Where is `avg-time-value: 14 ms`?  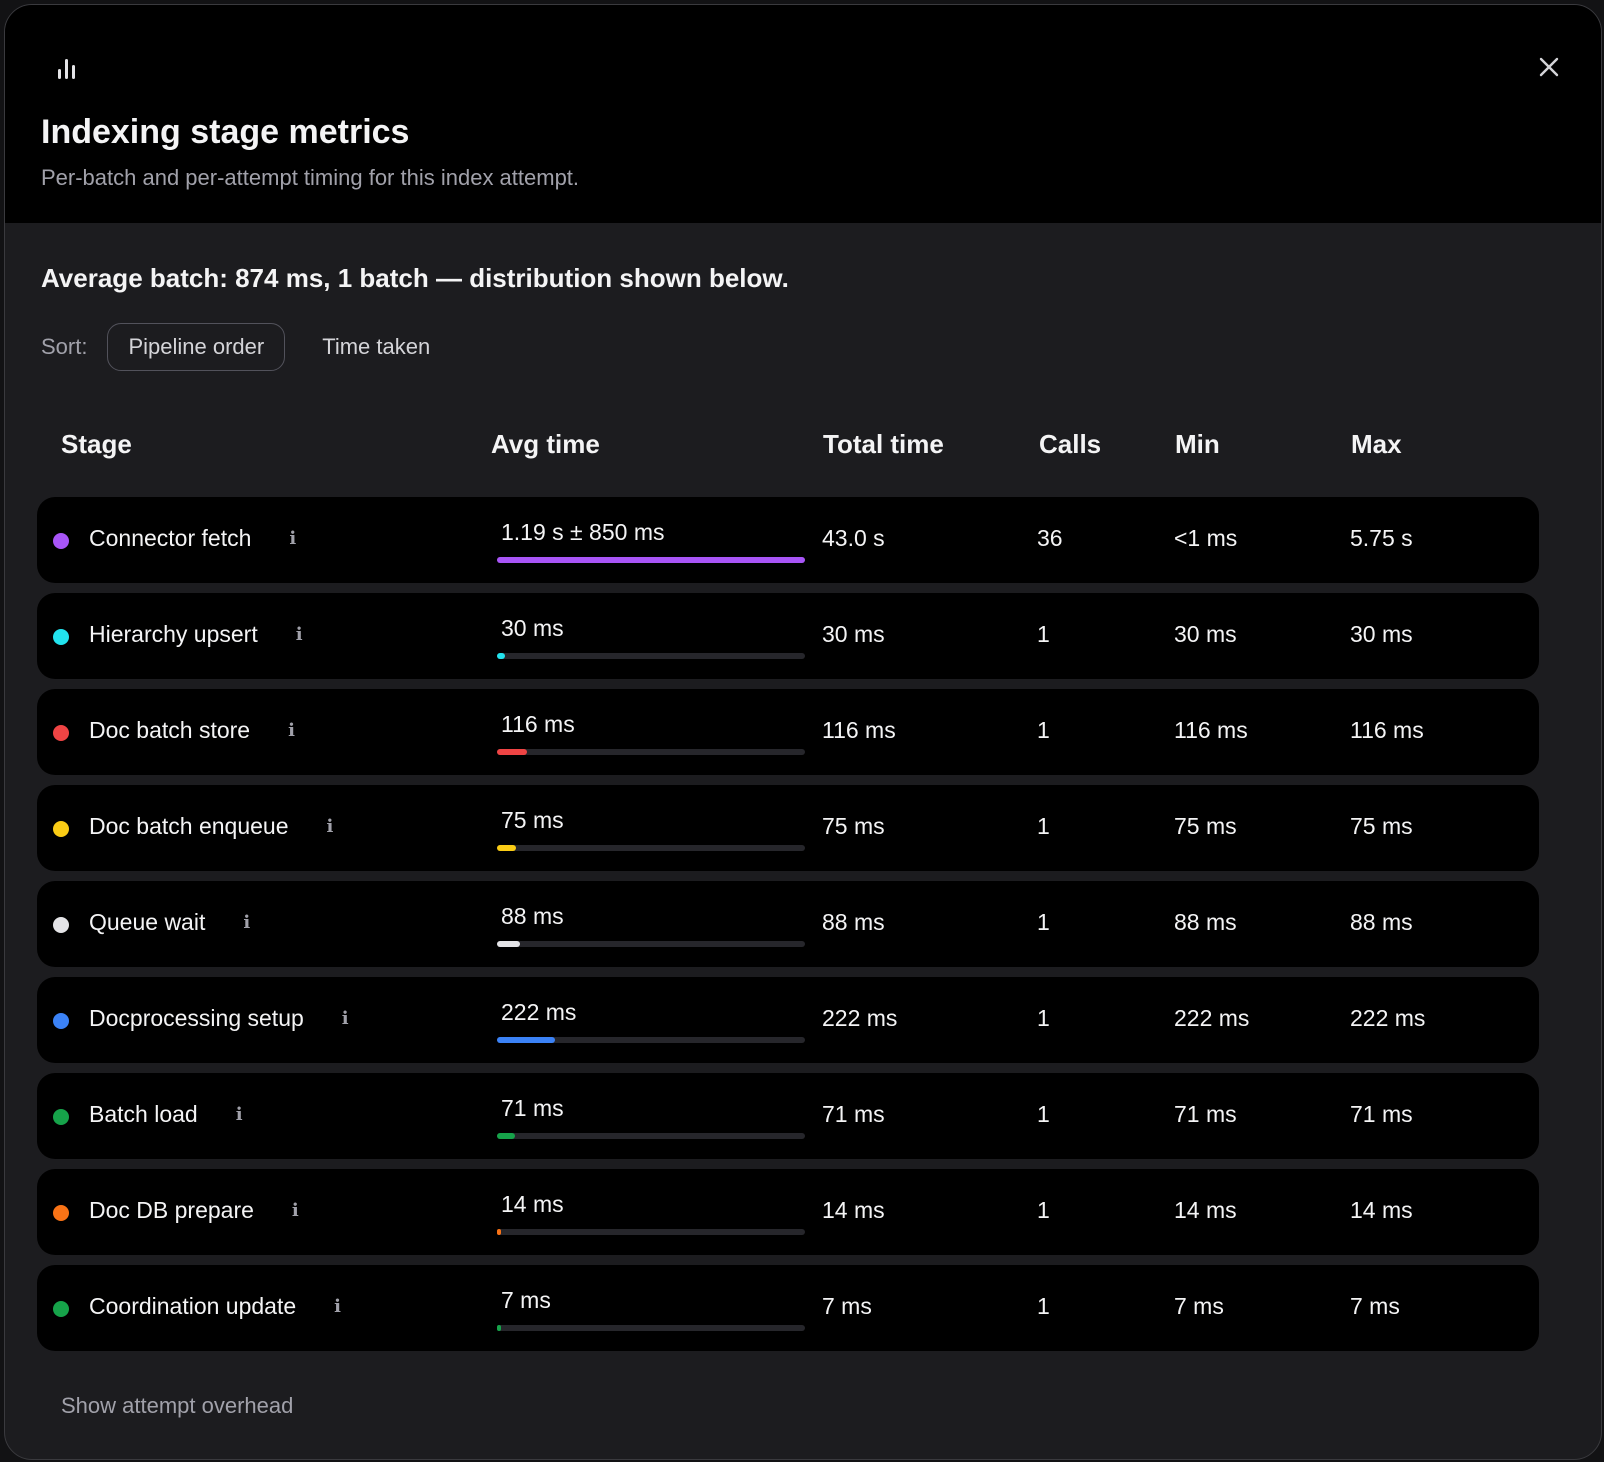
avg-time-value: 14 ms is located at coordinates (532, 1204).